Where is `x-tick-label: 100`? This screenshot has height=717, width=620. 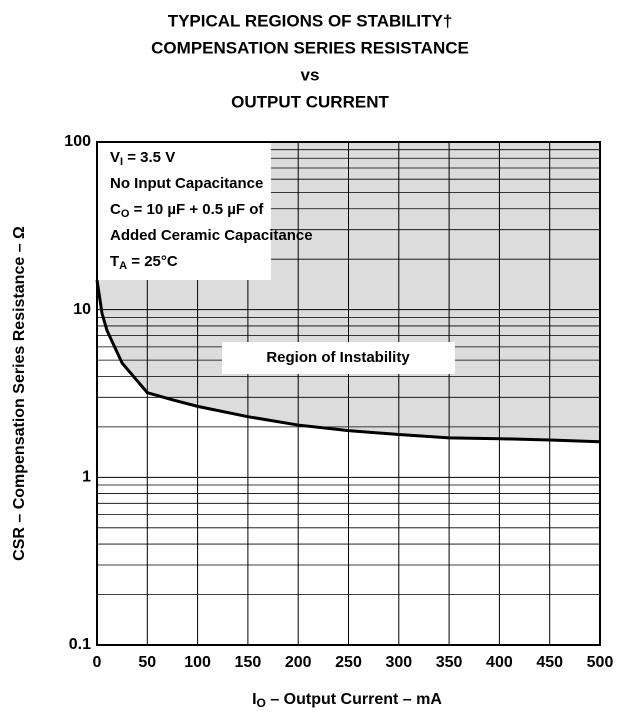
x-tick-label: 100 is located at coordinates (197, 662).